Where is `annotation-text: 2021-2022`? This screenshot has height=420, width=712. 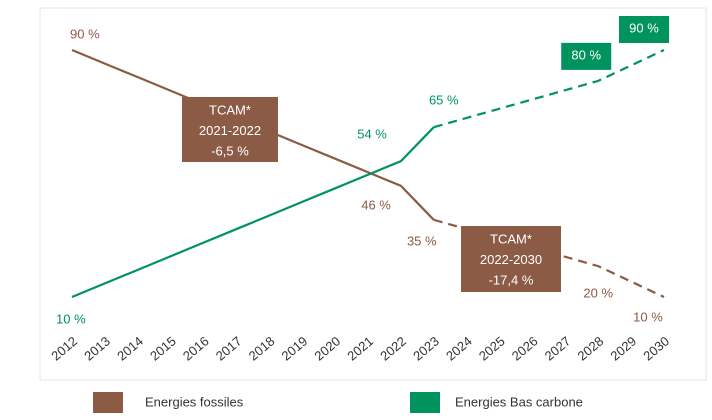 annotation-text: 2021-2022 is located at coordinates (230, 130).